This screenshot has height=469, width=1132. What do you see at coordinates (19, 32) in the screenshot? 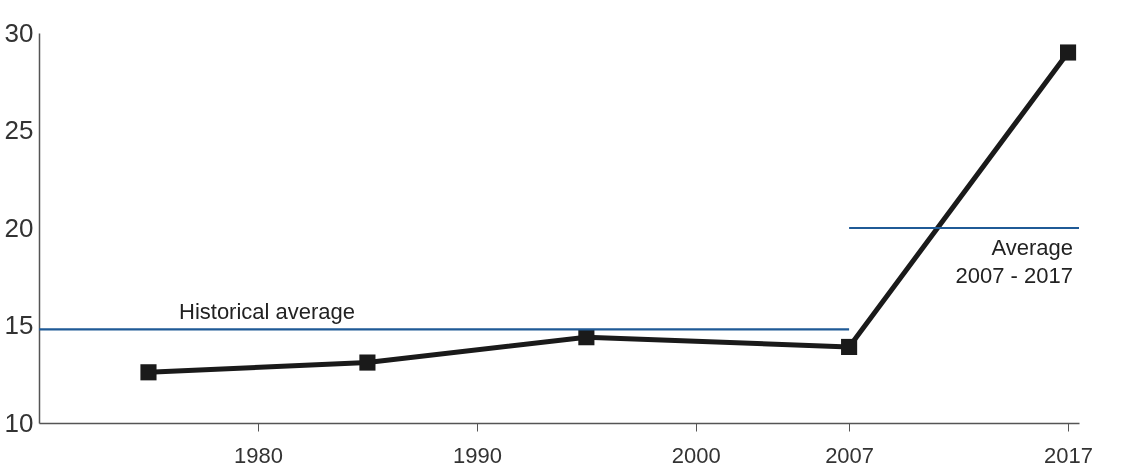
I see `y-tick-label: 30` at bounding box center [19, 32].